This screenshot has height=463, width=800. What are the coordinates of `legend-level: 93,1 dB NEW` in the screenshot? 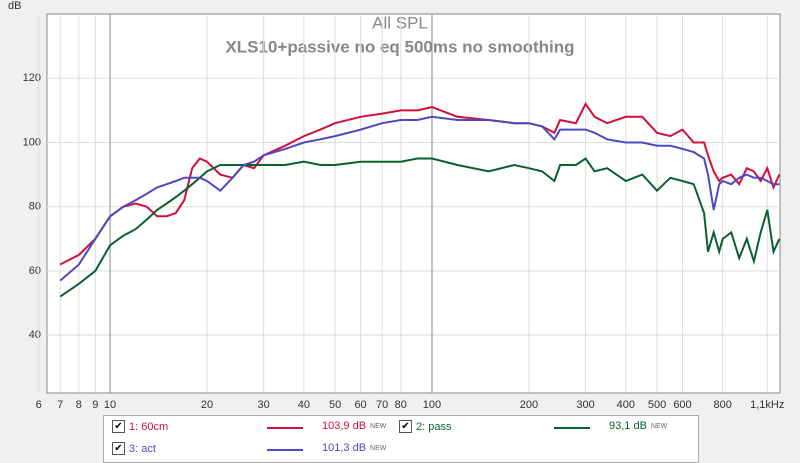 It's located at (638, 426).